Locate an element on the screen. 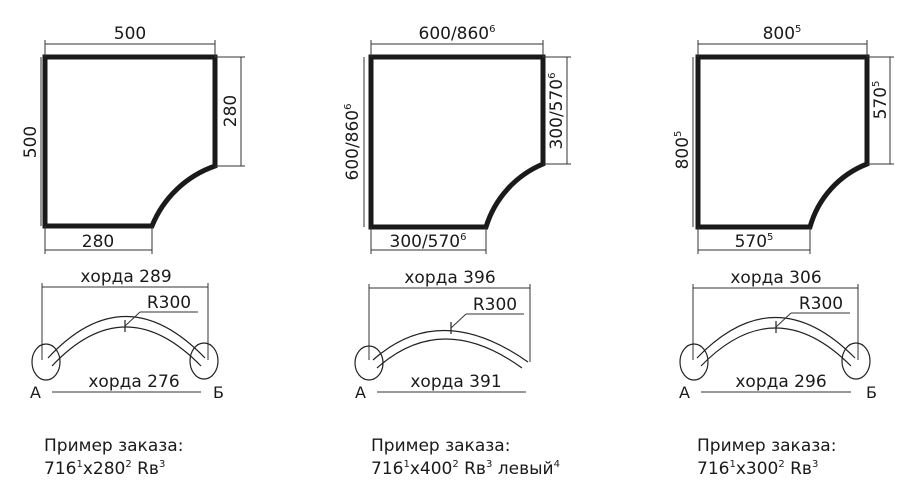  panel-2-radius: R300 is located at coordinates (495, 305).